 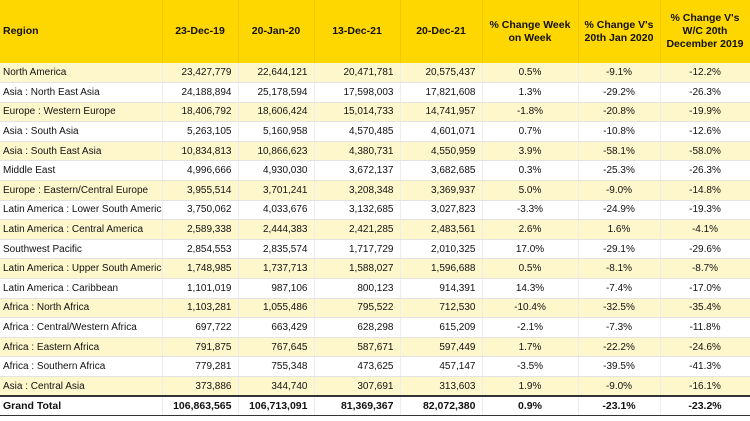 What do you see at coordinates (619, 171) in the screenshot?
I see `cell-change-jan: -25.3%` at bounding box center [619, 171].